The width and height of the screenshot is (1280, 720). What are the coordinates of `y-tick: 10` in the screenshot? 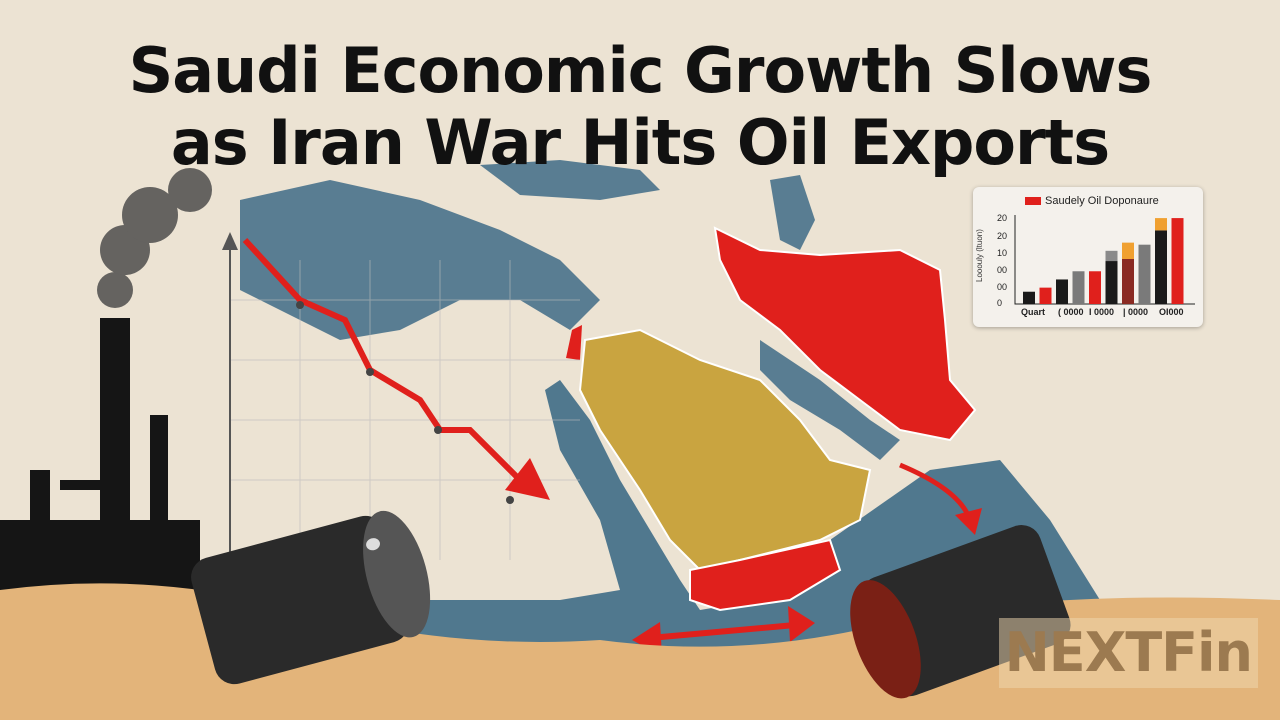 It's located at (1002, 253).